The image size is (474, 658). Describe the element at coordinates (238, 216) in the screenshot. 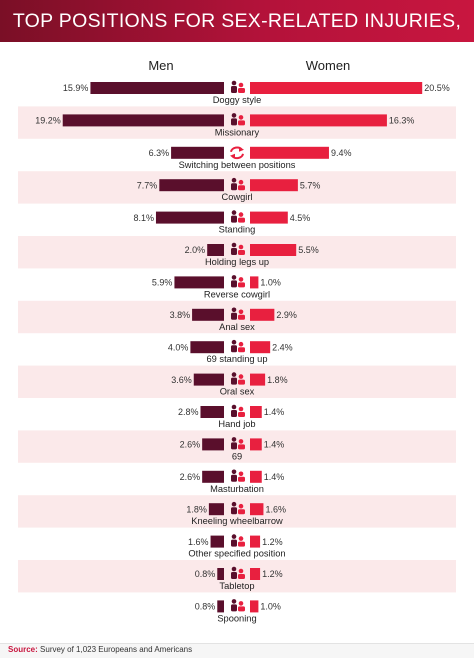

I see `standing-icon` at that location.